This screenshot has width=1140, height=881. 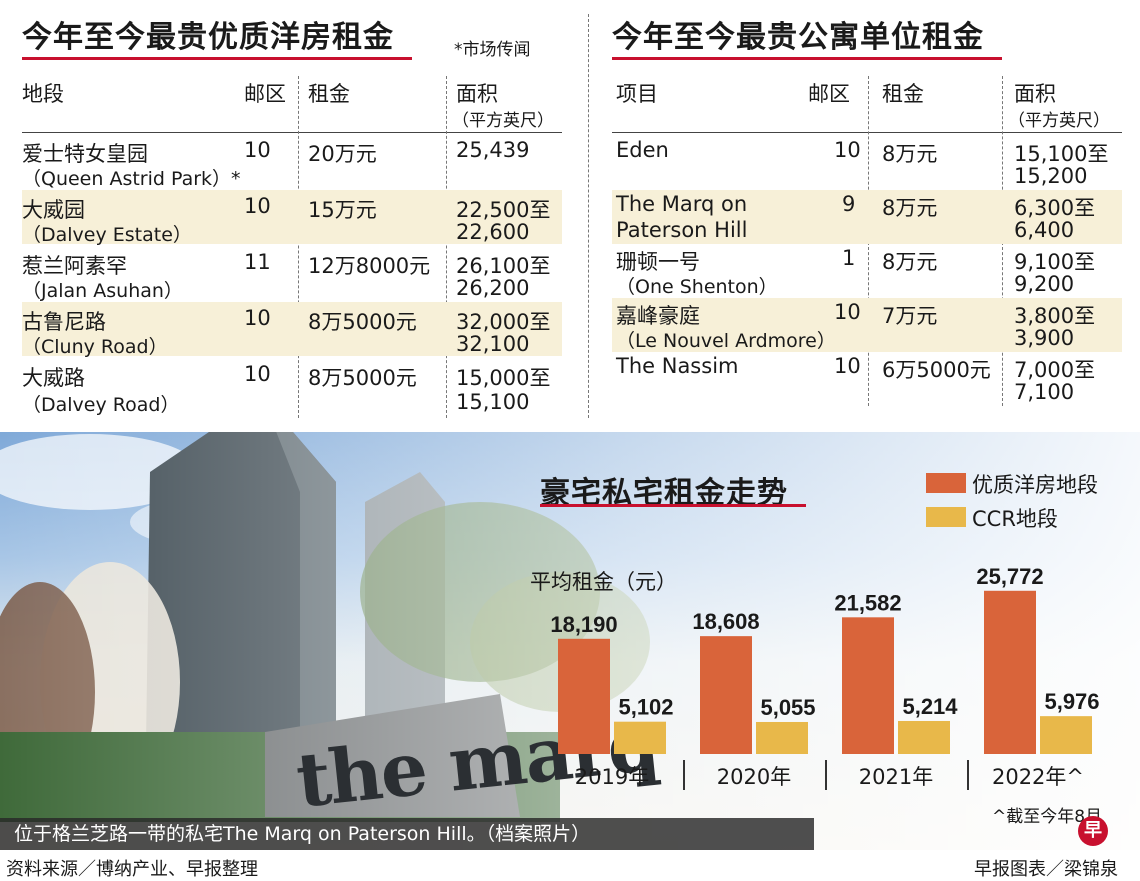 What do you see at coordinates (682, 230) in the screenshot?
I see `right-row-project: Paterson Hill` at bounding box center [682, 230].